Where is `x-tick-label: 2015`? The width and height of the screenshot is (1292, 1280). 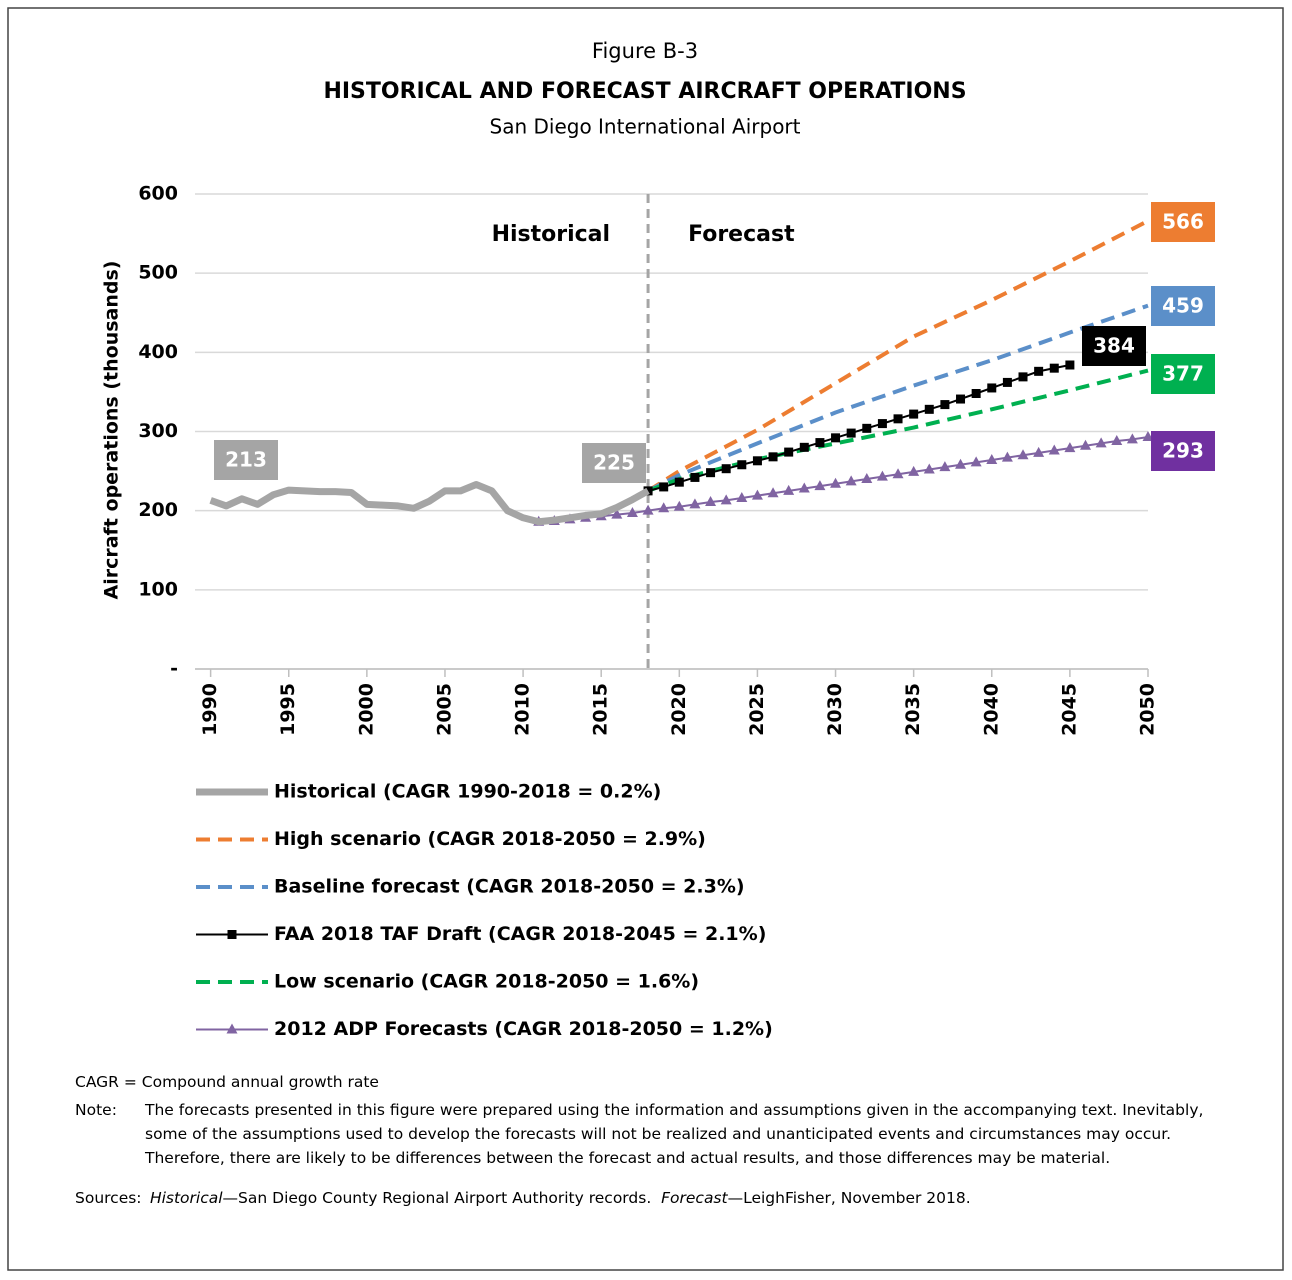
x-tick-label: 2015 is located at coordinates (601, 709).